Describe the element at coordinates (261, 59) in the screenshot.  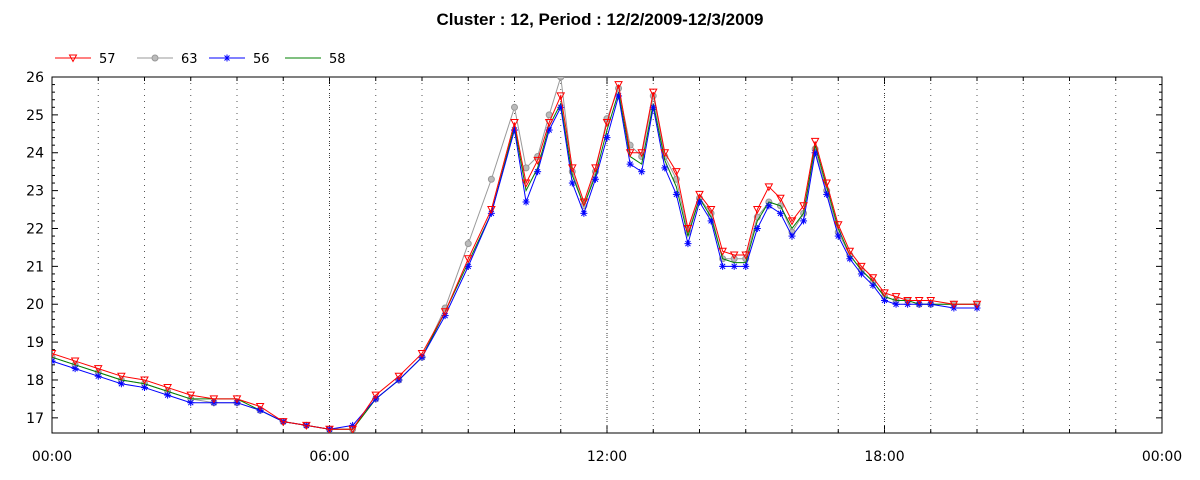
I see `legend-label: 56` at that location.